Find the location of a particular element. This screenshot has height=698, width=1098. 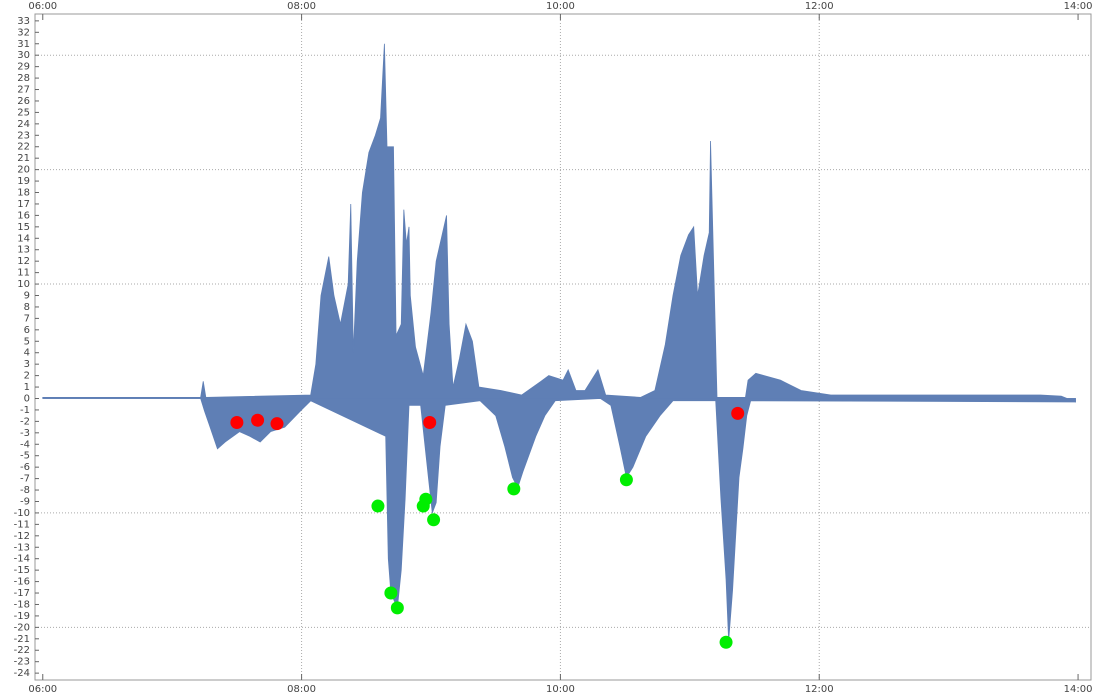

y-tick-label: -14 is located at coordinates (22, 559).